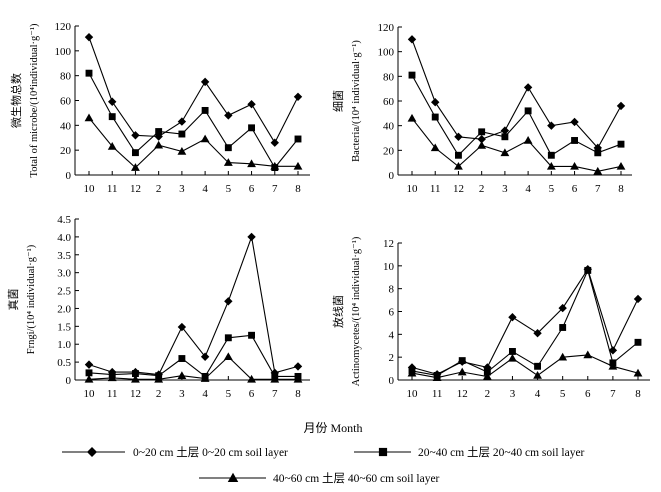 This screenshot has width=661, height=492. I want to click on legend-item: 0~20 cm 土层 0~20 cm soil layer, so click(175, 452).